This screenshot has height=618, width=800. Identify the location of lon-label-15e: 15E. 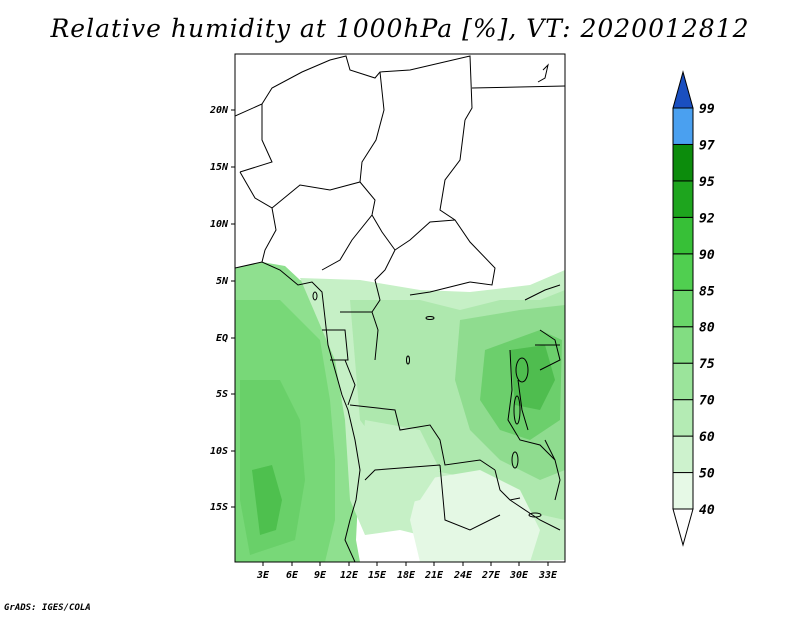
(377, 575).